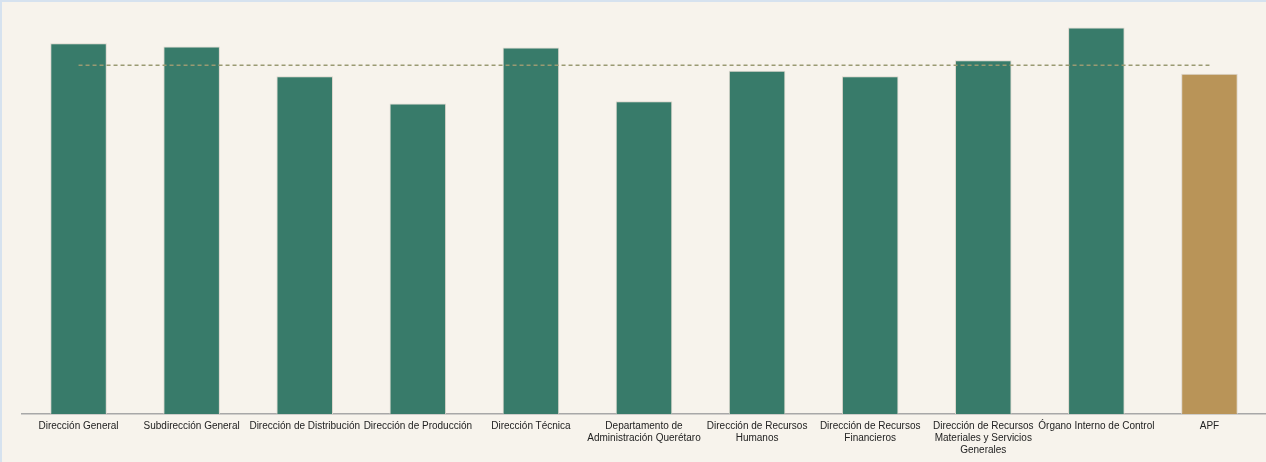 This screenshot has height=462, width=1266. Describe the element at coordinates (531, 425) in the screenshot. I see `x-tick-label: Dirección Técnica` at that location.